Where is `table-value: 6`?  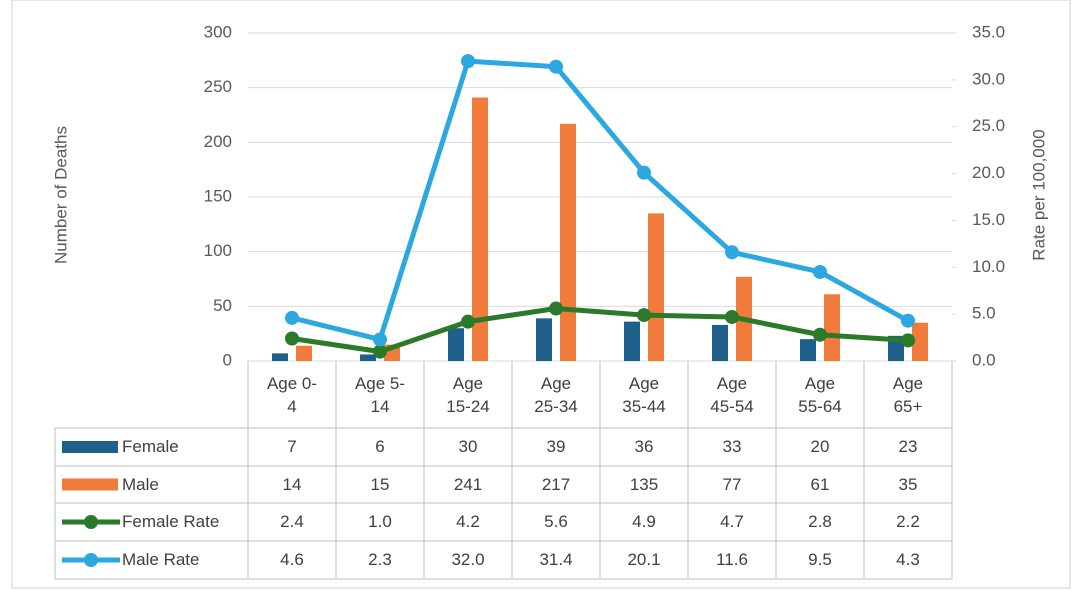
table-value: 6 is located at coordinates (380, 446).